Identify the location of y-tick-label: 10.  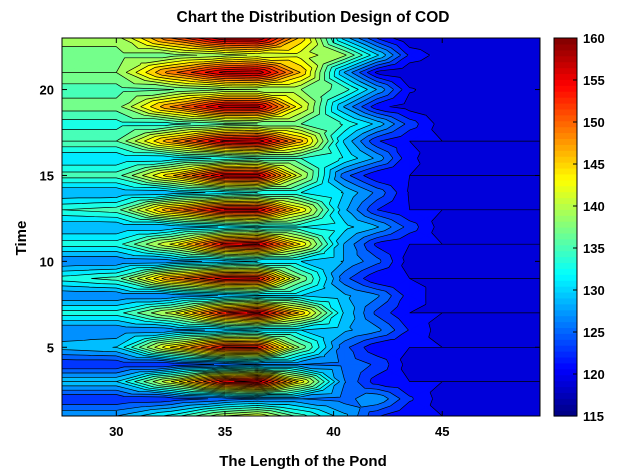
(47, 261).